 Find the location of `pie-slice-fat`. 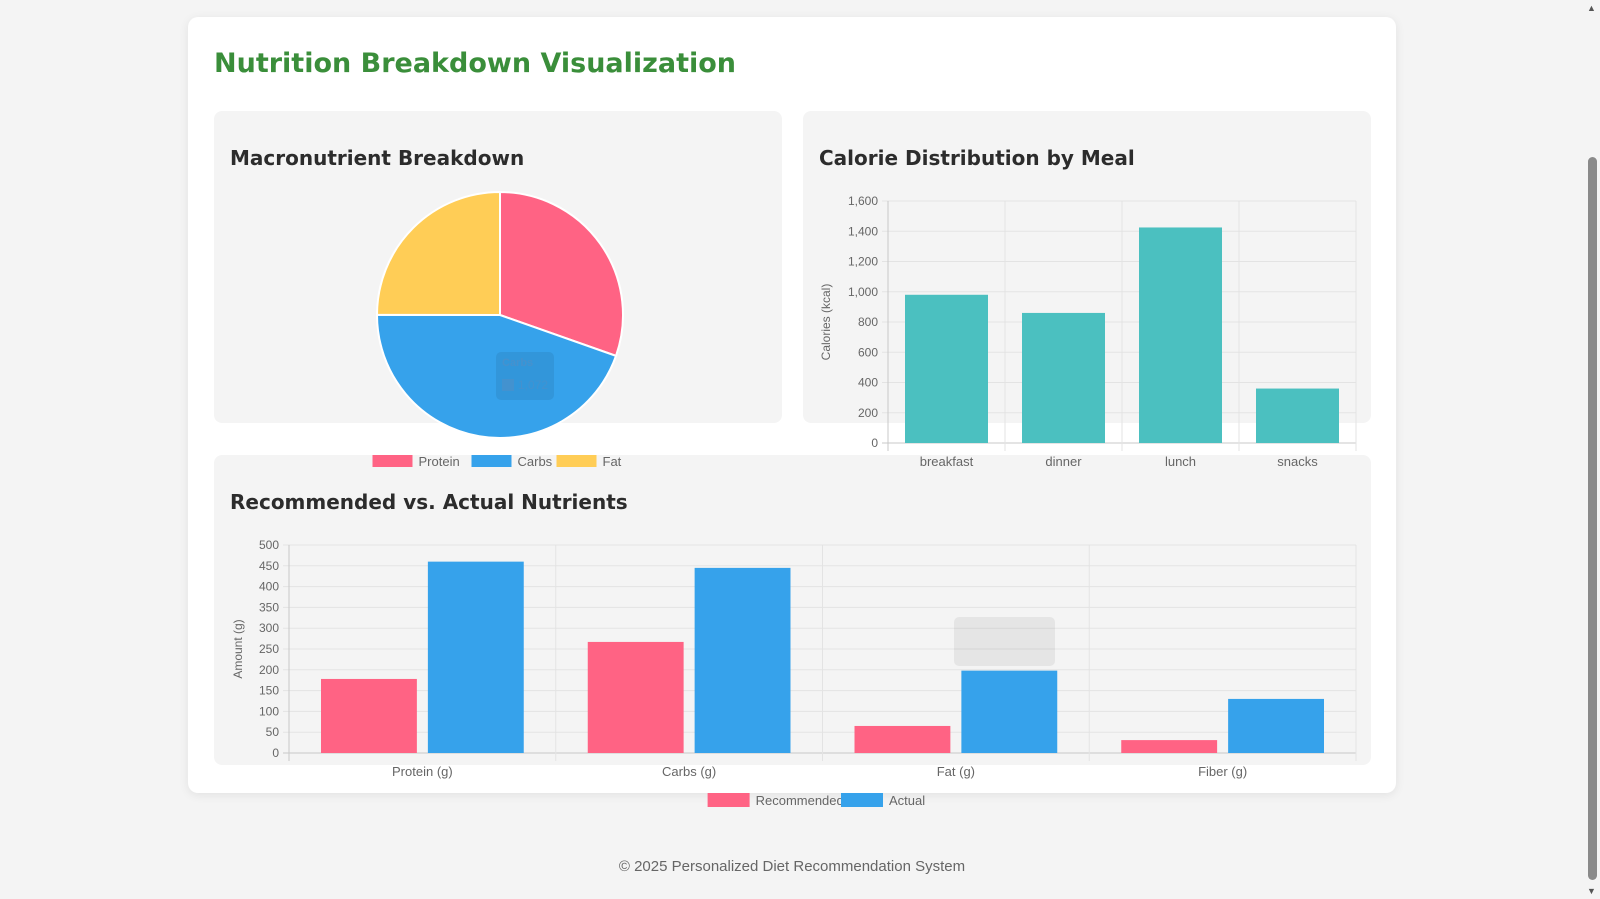

pie-slice-fat is located at coordinates (438, 253).